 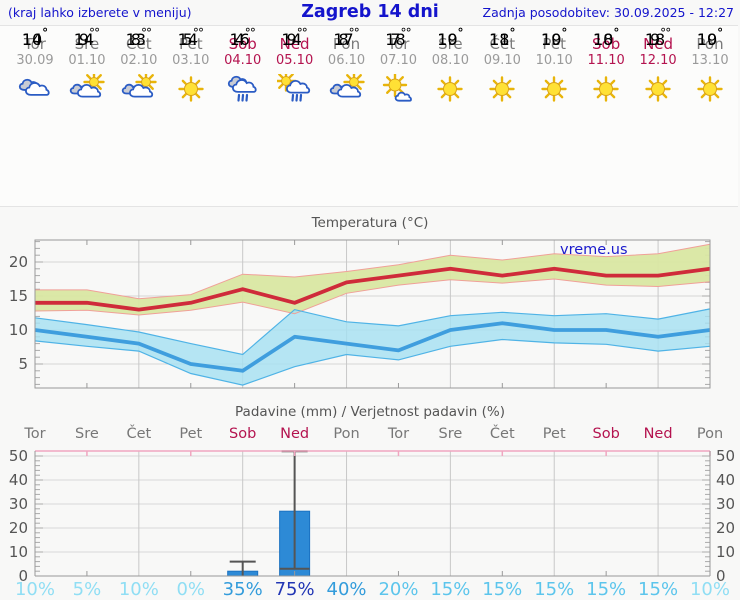 What do you see at coordinates (191, 60) in the screenshot?
I see `day-date-label: 03.10` at bounding box center [191, 60].